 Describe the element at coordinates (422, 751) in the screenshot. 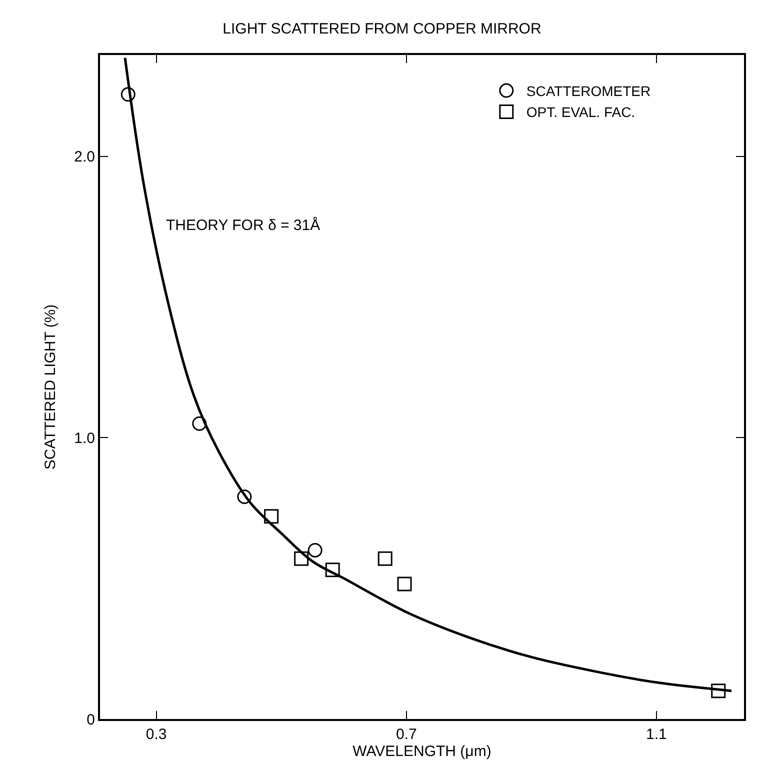

I see `x-axis-title: WAVELENGTH (μm)` at that location.